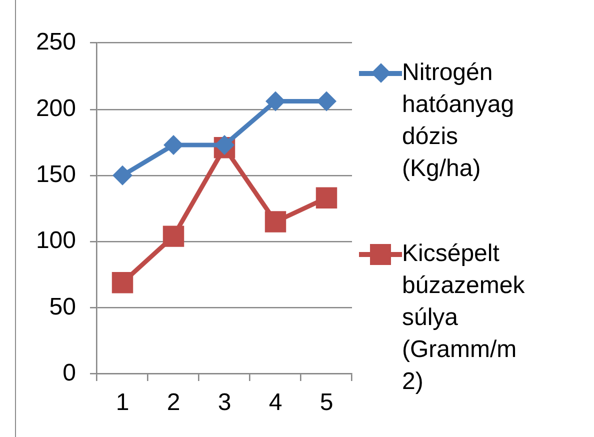 The height and width of the screenshot is (437, 594). I want to click on x-tick-label: 5, so click(327, 402).